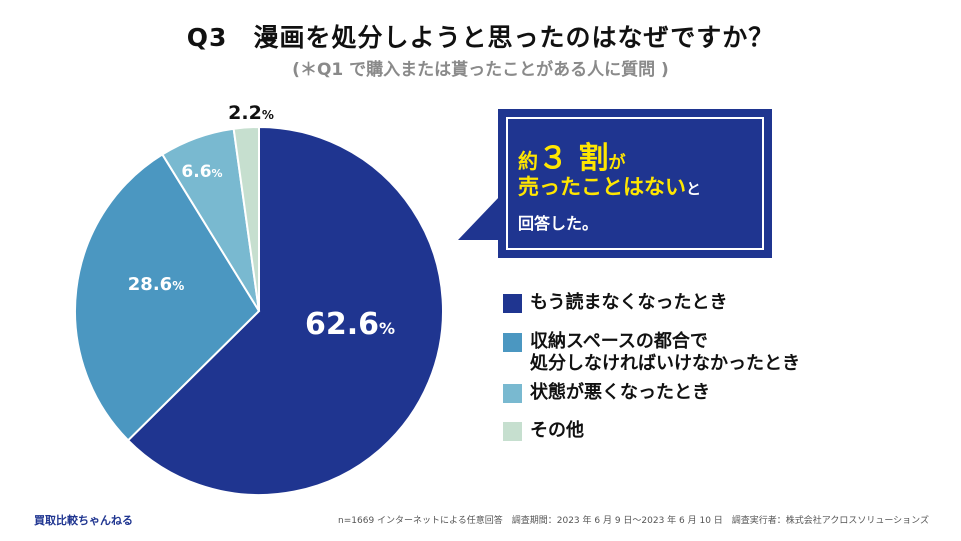  What do you see at coordinates (528, 161) in the screenshot?
I see `callout-text-1a: 約` at bounding box center [528, 161].